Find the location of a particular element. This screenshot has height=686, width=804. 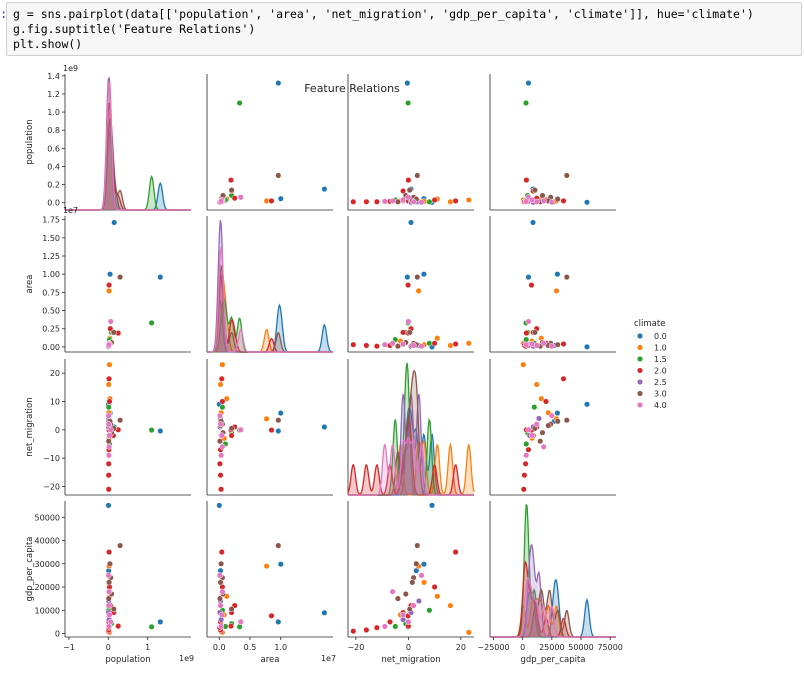

x-axis-label: gdp_per_capita is located at coordinates (553, 660).